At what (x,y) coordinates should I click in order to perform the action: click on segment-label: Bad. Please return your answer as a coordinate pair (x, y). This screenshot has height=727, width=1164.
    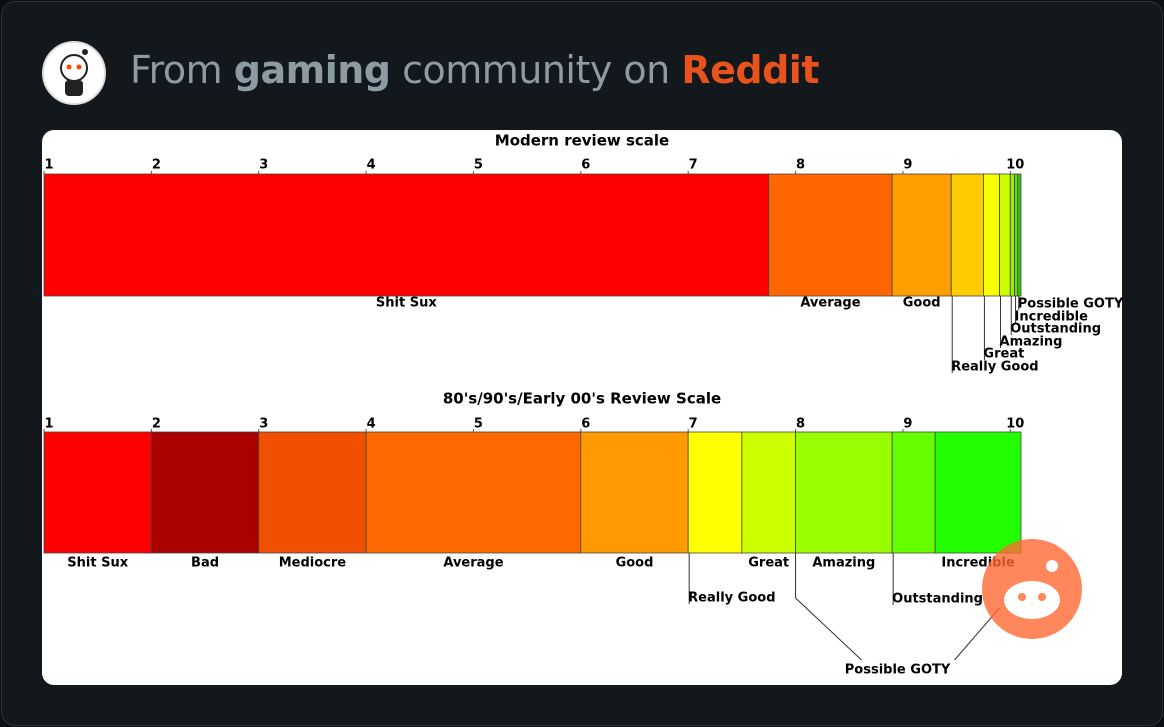
    Looking at the image, I should click on (205, 563).